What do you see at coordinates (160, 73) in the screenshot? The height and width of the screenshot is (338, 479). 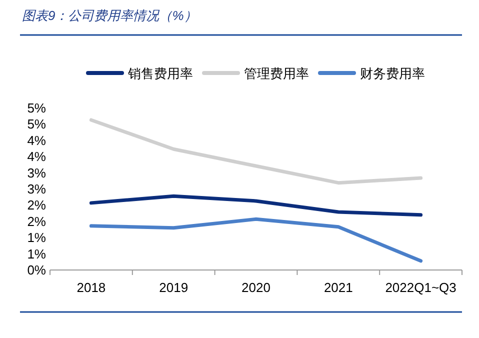 I see `legend-label: 销售费用率` at bounding box center [160, 73].